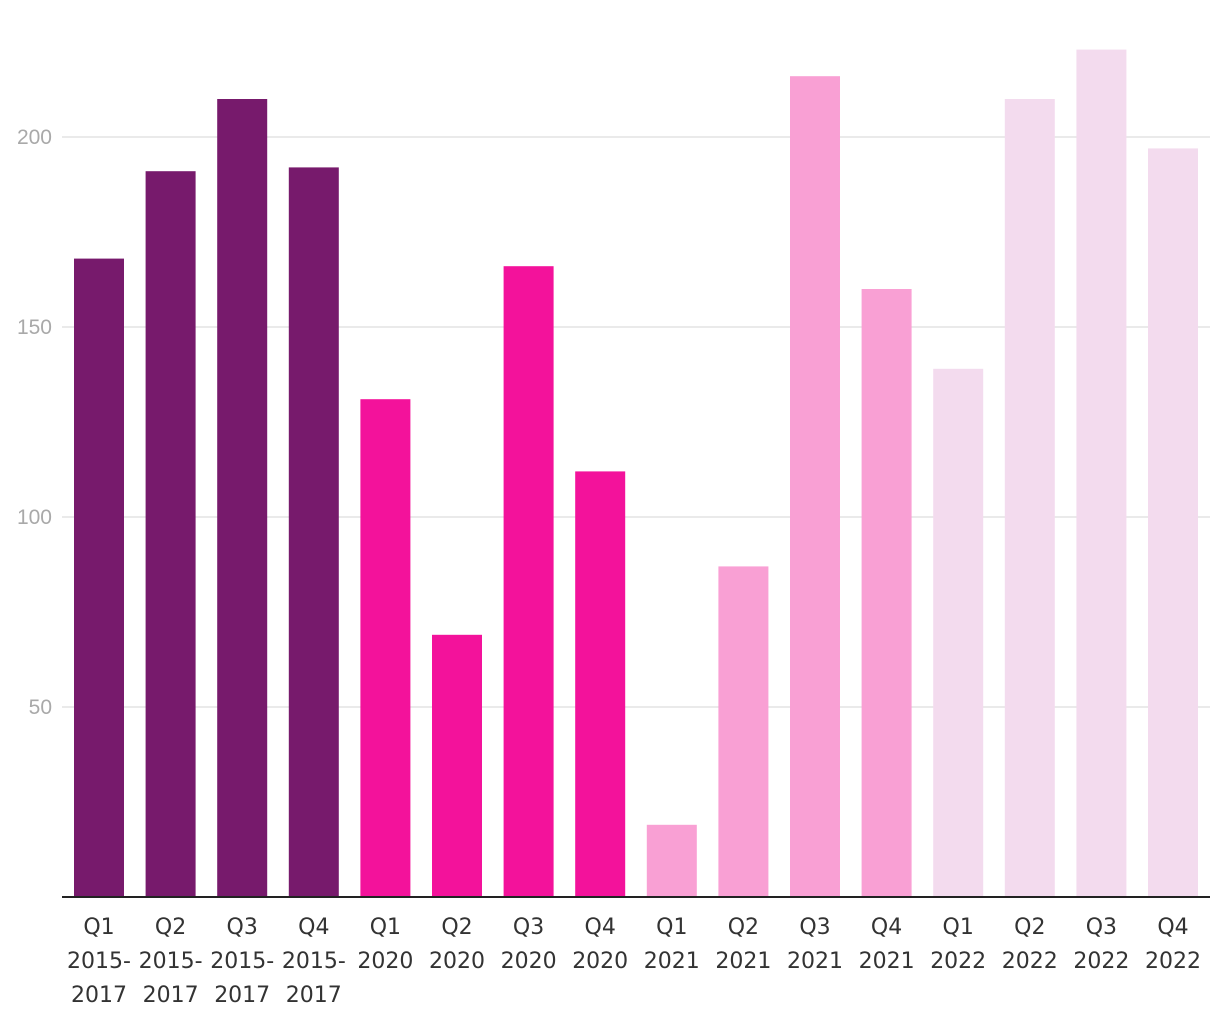  Describe the element at coordinates (34, 517) in the screenshot. I see `y-tick-label: 100` at that location.